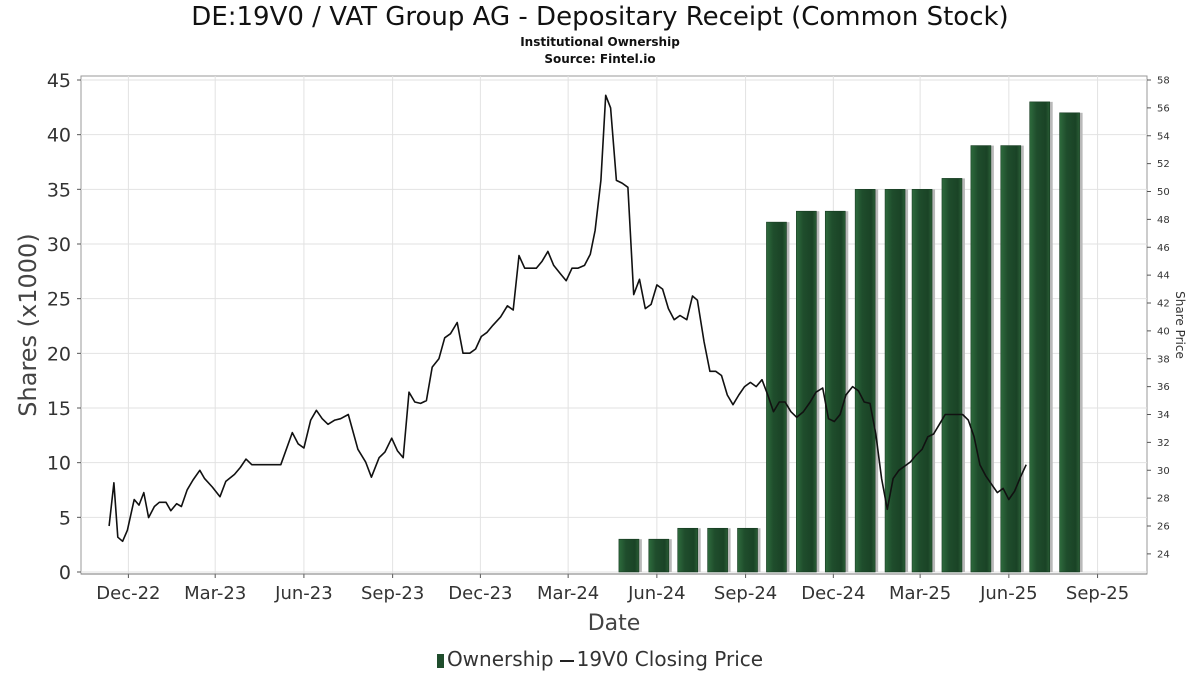 The height and width of the screenshot is (675, 1200). Describe the element at coordinates (59, 409) in the screenshot. I see `y-tick-label: 15` at that location.